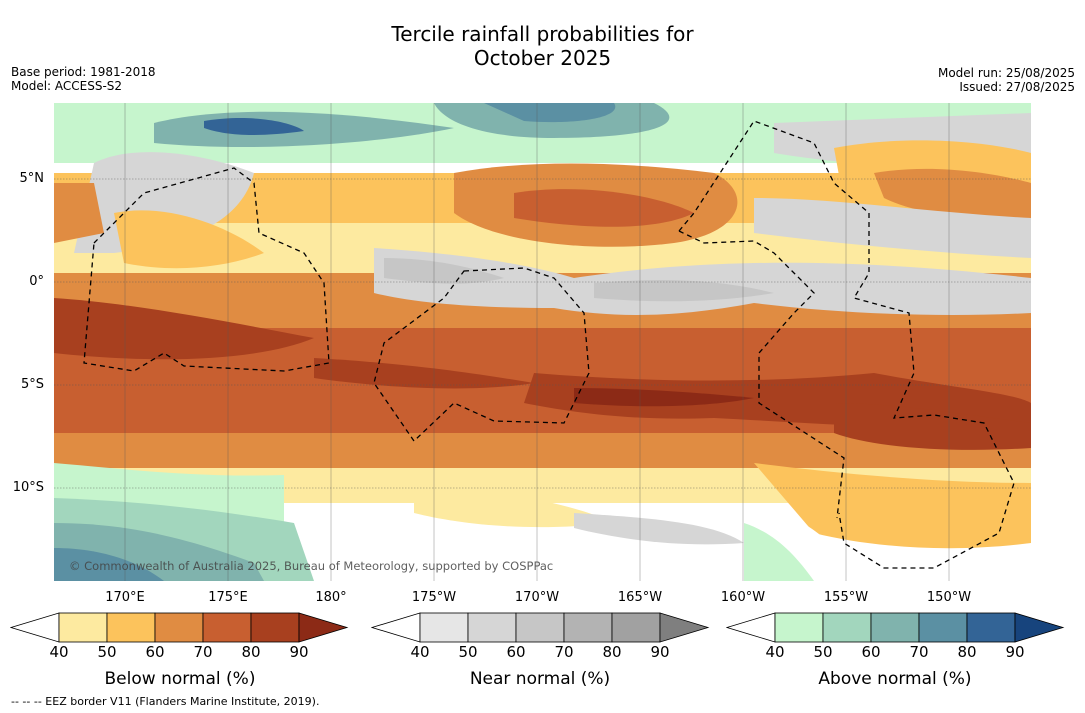 The image size is (1085, 713). What do you see at coordinates (32, 384) in the screenshot?
I see `lat-label-5s: 5°S` at bounding box center [32, 384].